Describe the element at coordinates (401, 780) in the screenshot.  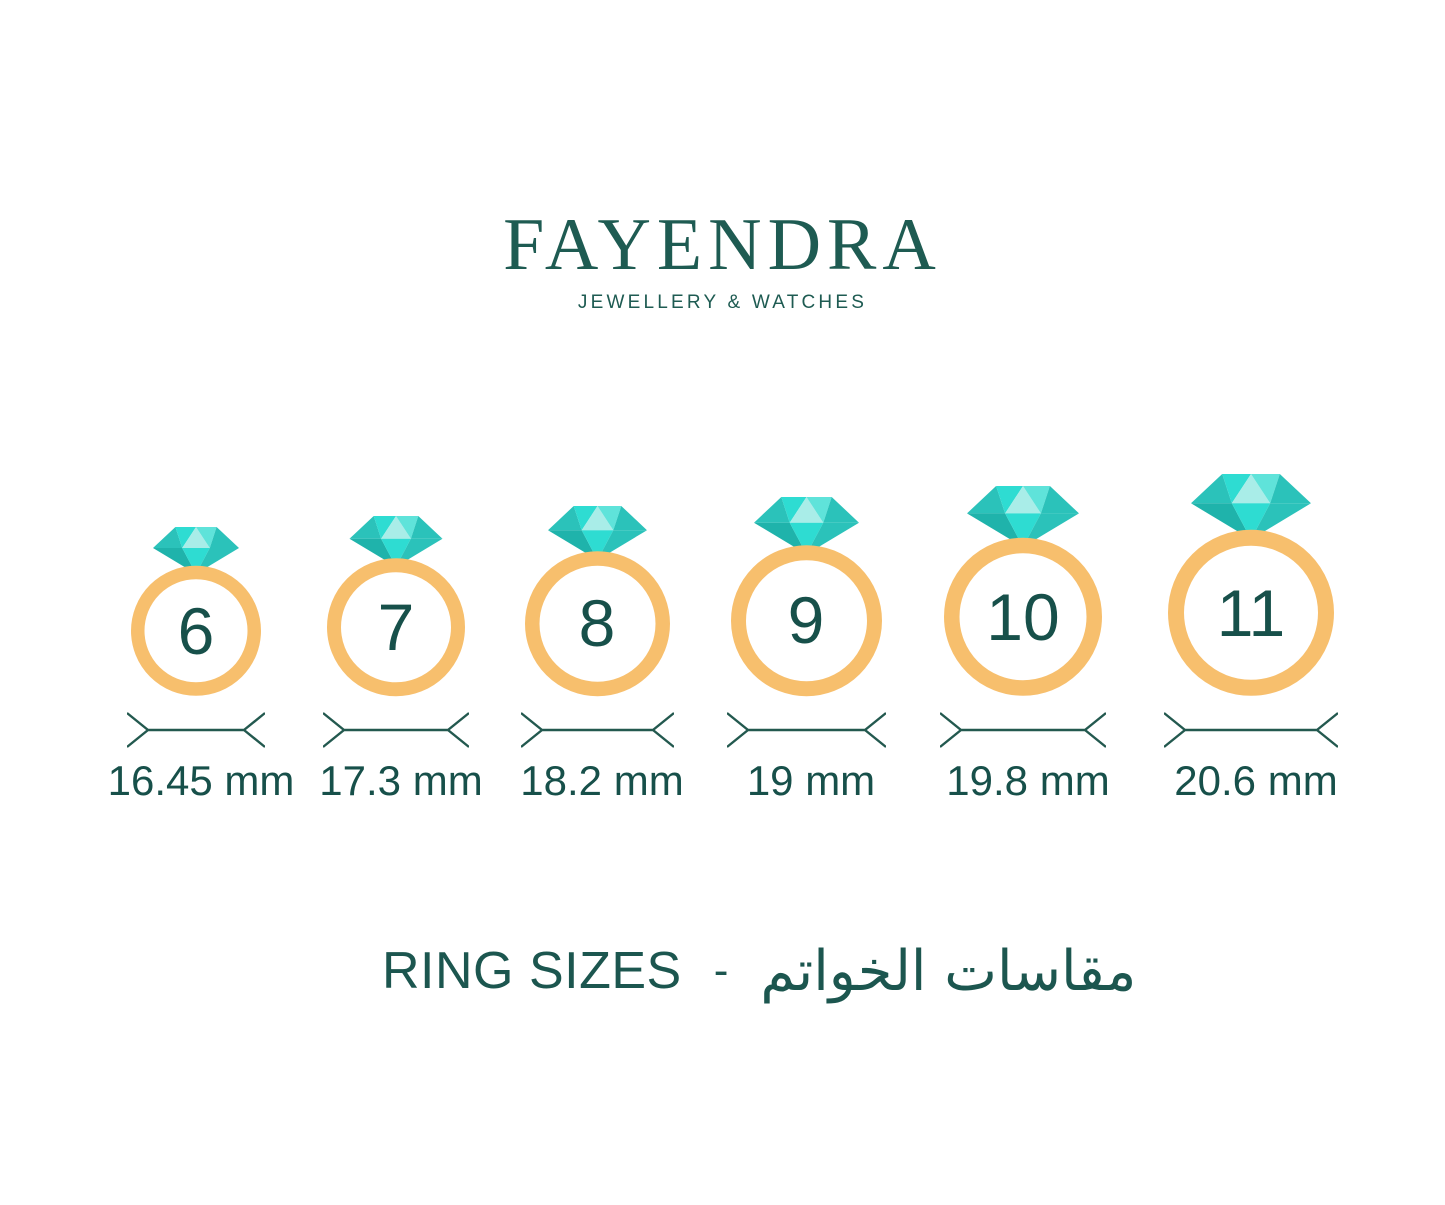
I see `diameter-label: 17.3 mm` at that location.